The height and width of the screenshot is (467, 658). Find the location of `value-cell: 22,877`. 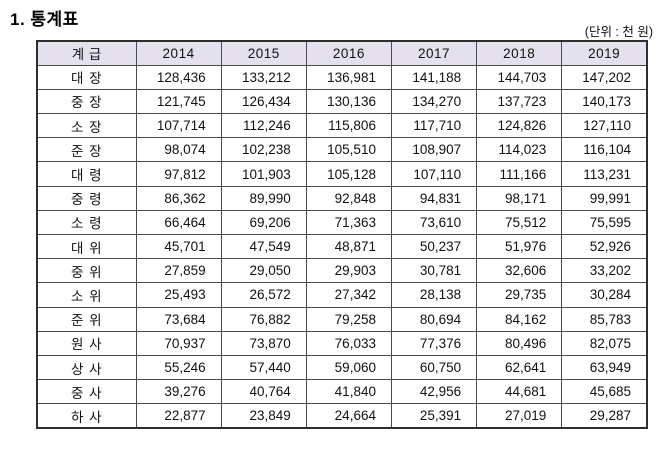

value-cell: 22,877 is located at coordinates (178, 416).